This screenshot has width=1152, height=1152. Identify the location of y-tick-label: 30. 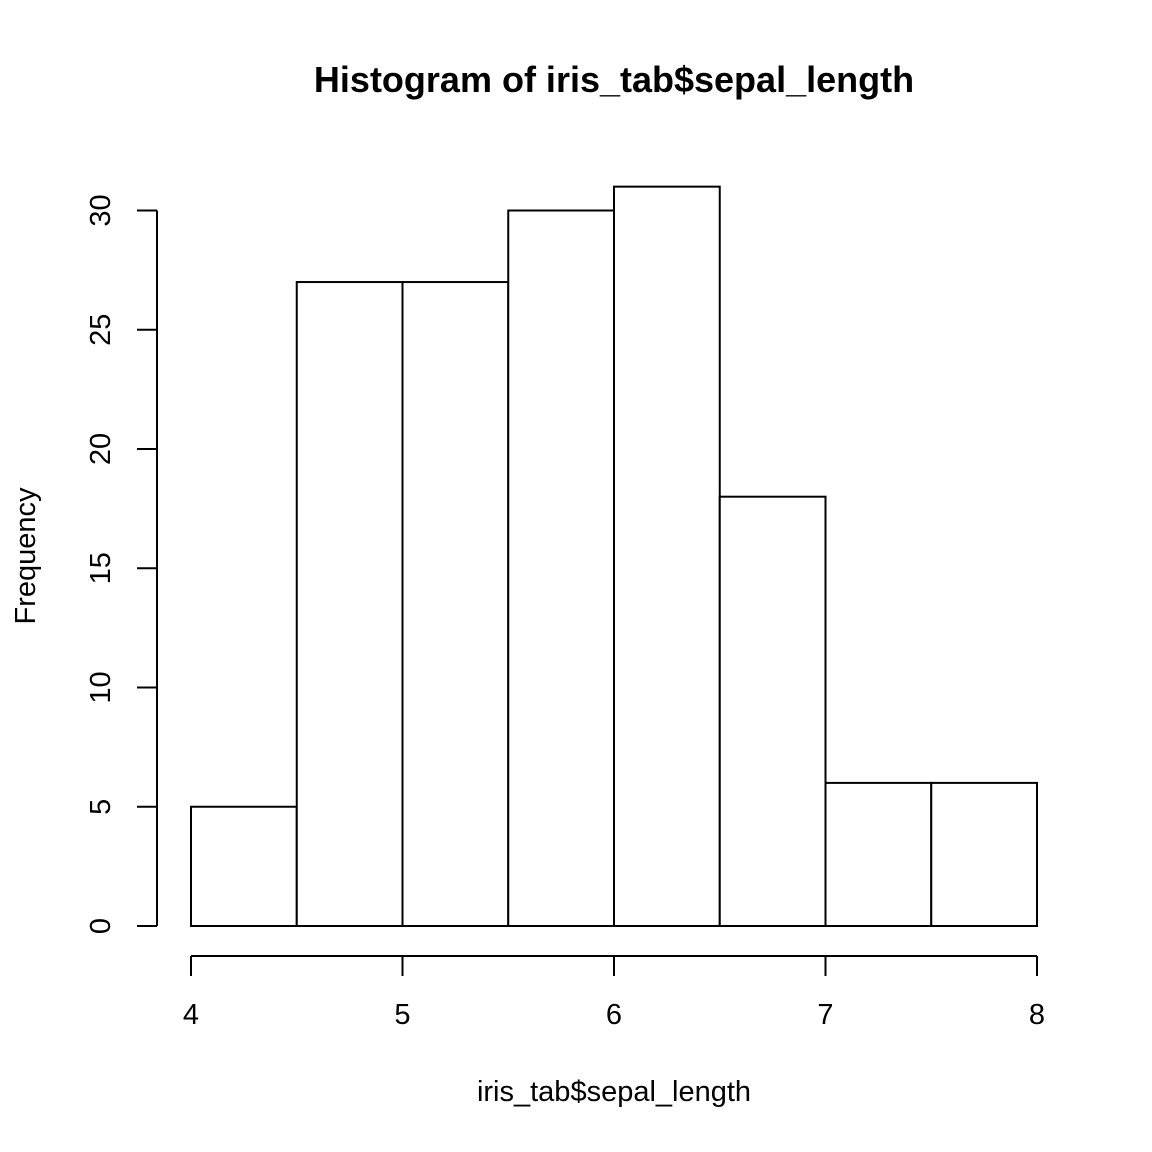
(101, 210).